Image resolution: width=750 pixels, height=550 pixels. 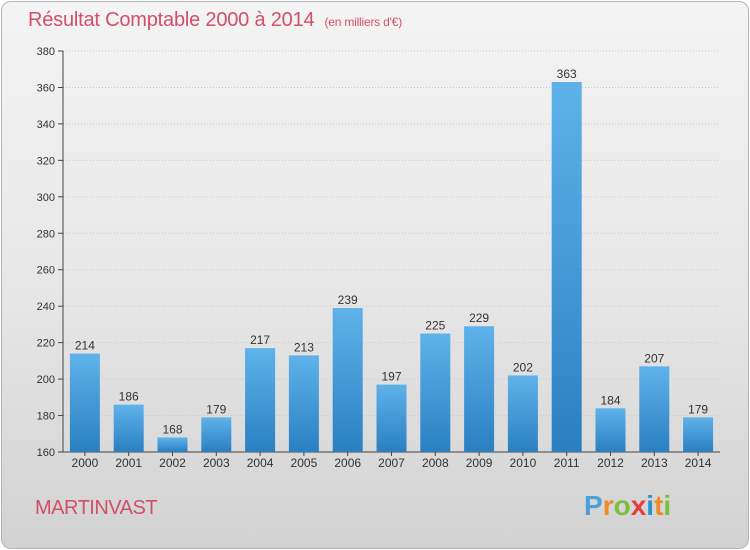 What do you see at coordinates (654, 463) in the screenshot?
I see `x-tick-label: 2013` at bounding box center [654, 463].